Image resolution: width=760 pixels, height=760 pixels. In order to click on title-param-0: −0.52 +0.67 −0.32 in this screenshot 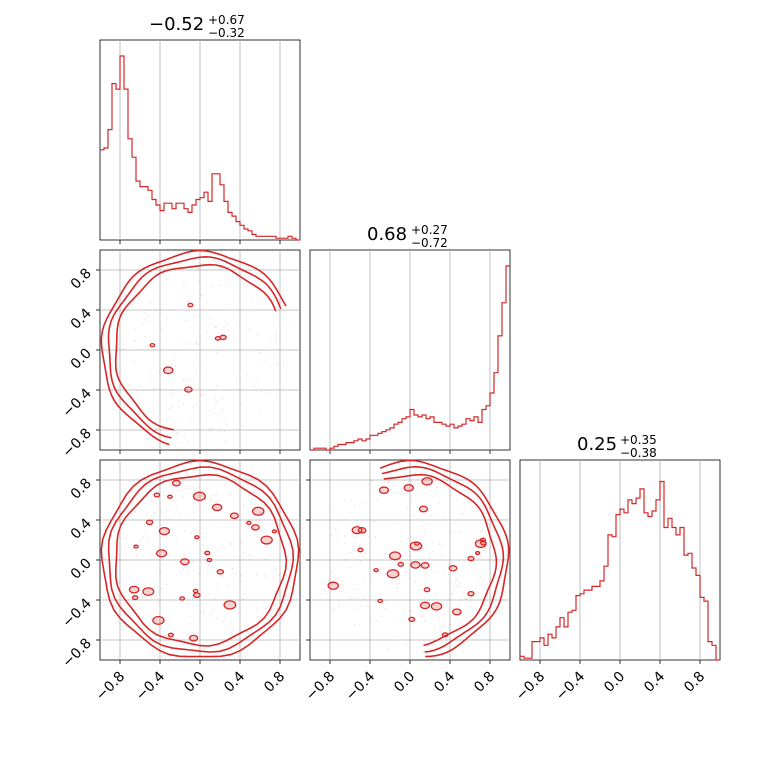, I will do `click(197, 26)`.